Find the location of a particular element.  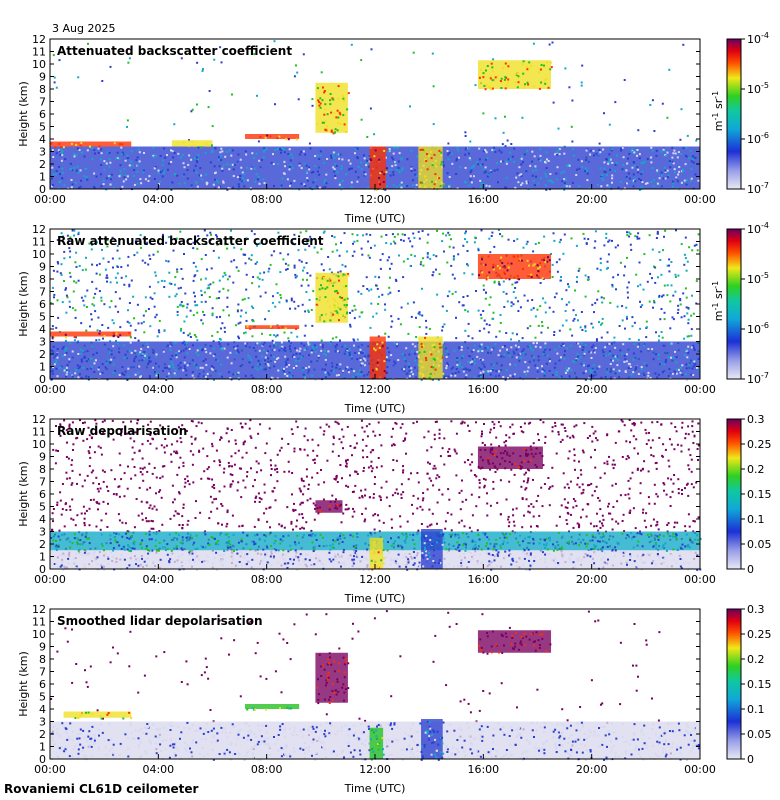

colorbar-tick-label: 0.3 is located at coordinates (756, 419).